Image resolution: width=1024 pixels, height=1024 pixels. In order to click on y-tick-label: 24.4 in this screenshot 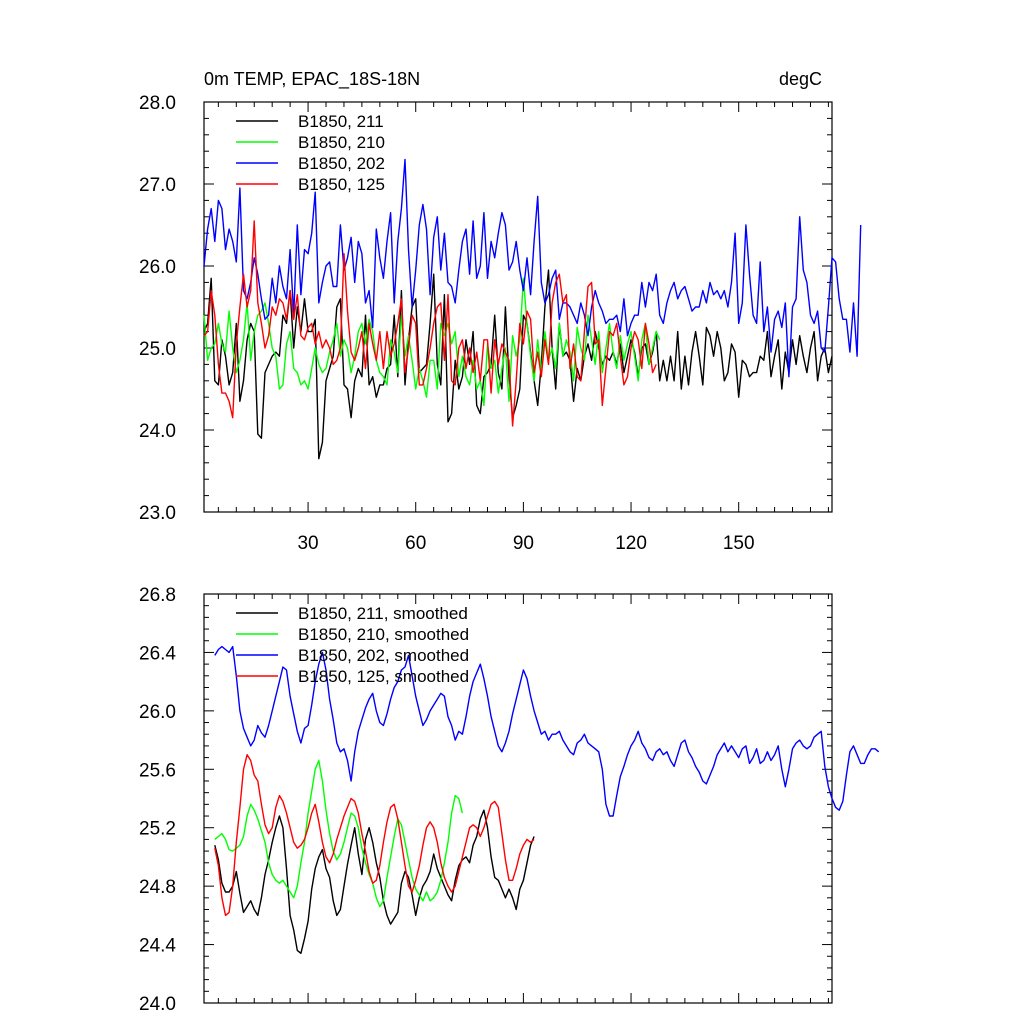, I will do `click(157, 946)`.